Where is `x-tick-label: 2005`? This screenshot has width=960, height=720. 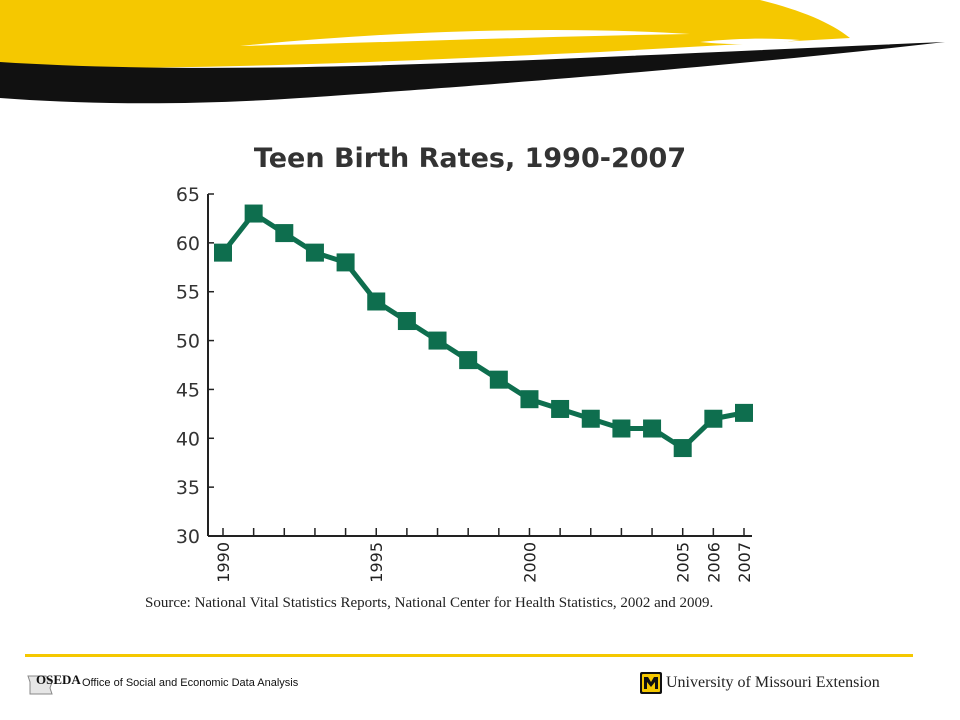
x-tick-label: 2005 is located at coordinates (683, 562).